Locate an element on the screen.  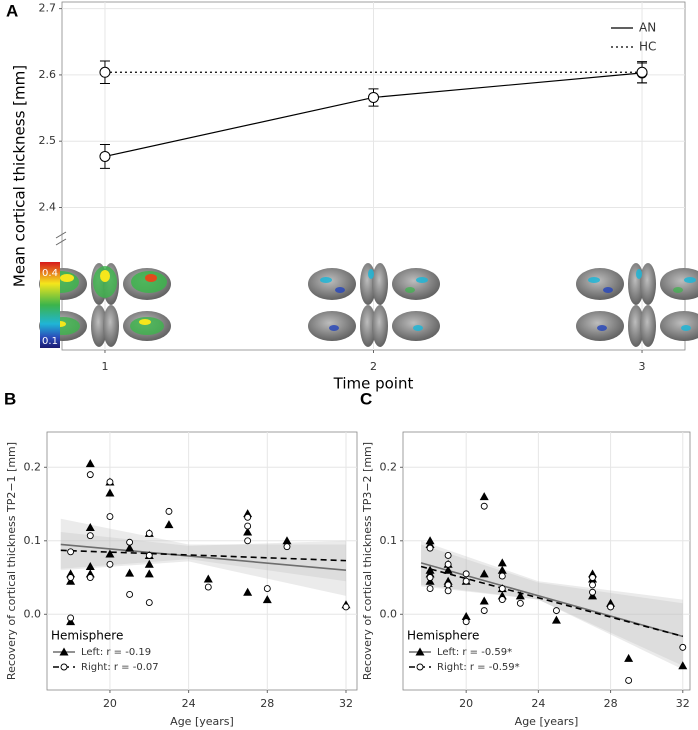
plot-area is located at coordinates (546, 561).